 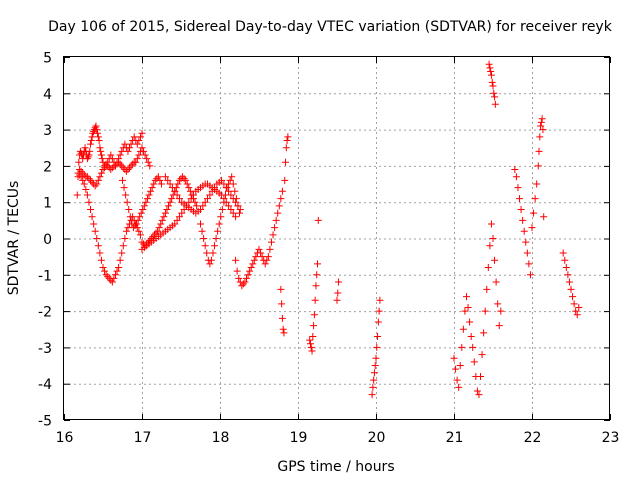 What do you see at coordinates (45, 349) in the screenshot?
I see `y-tick-label: -3` at bounding box center [45, 349].